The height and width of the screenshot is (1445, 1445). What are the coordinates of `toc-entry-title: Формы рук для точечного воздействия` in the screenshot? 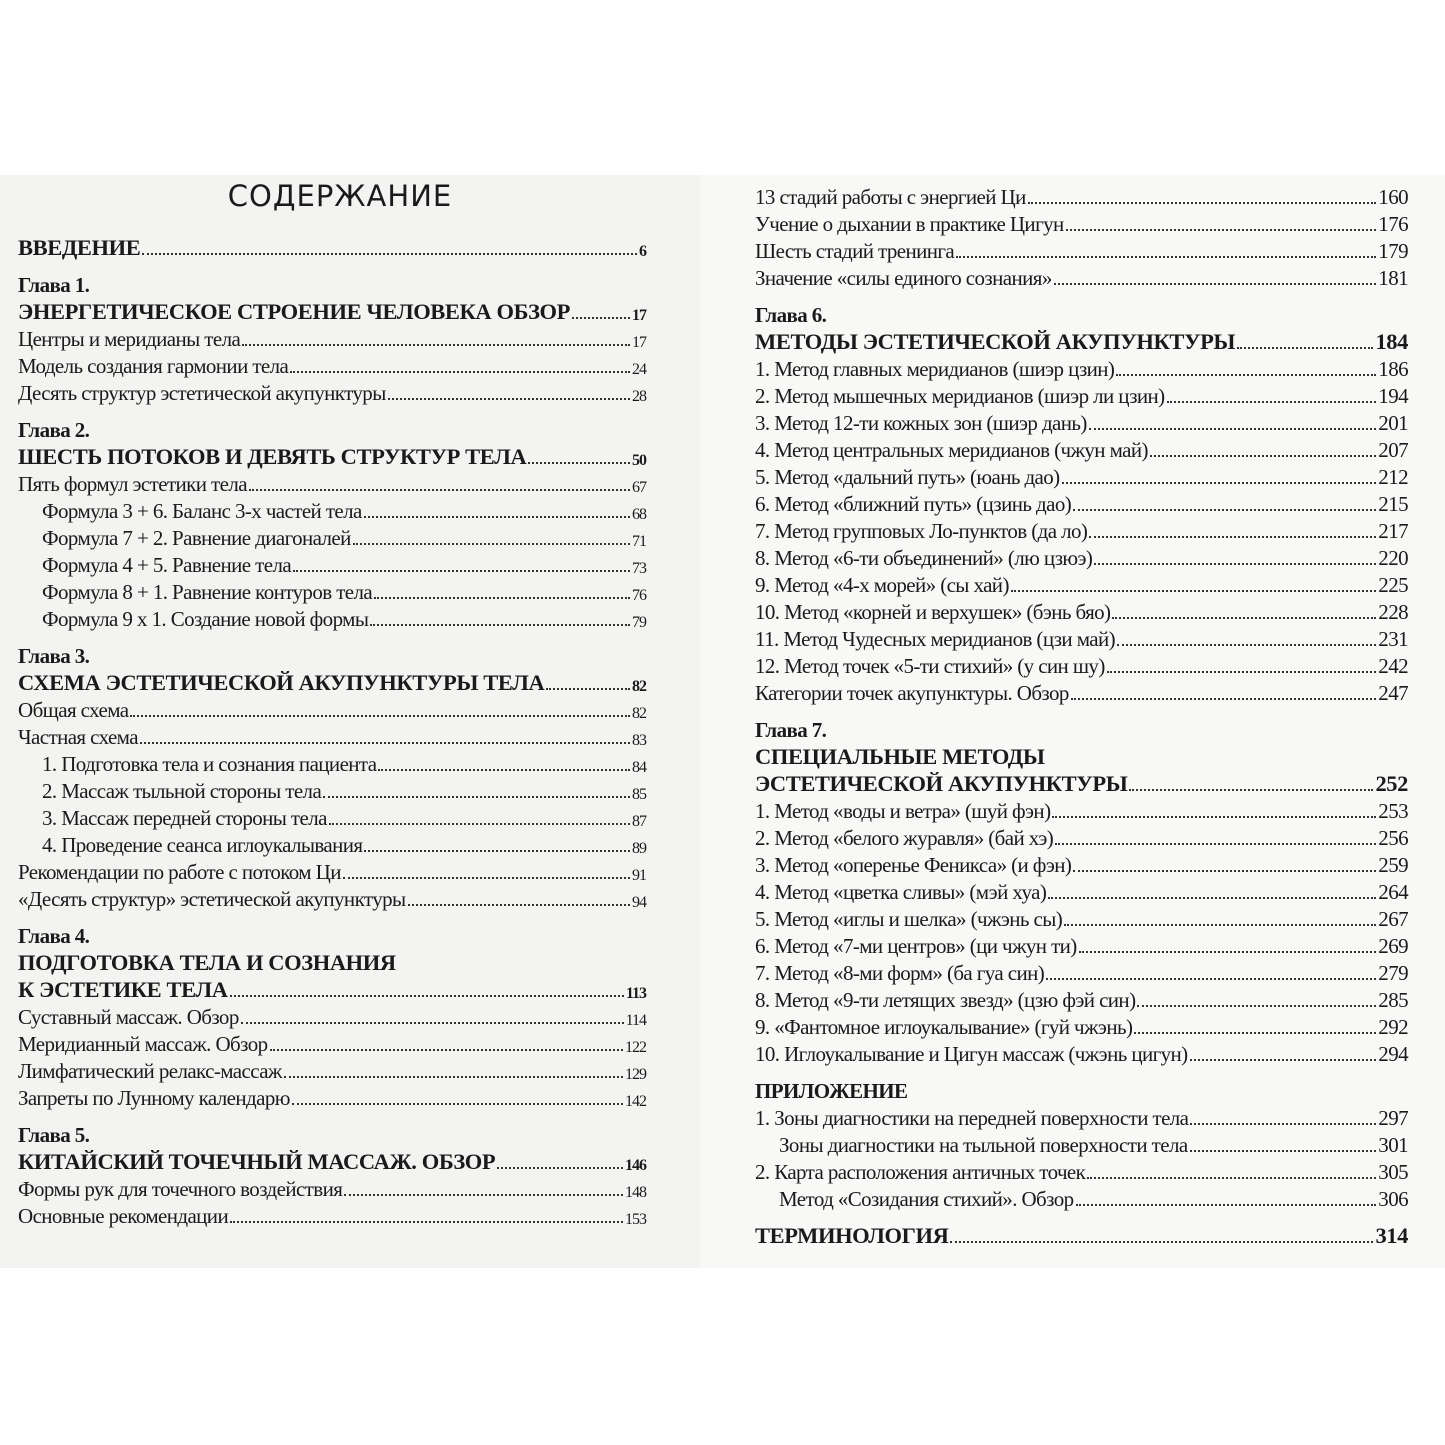 It's located at (180, 1189).